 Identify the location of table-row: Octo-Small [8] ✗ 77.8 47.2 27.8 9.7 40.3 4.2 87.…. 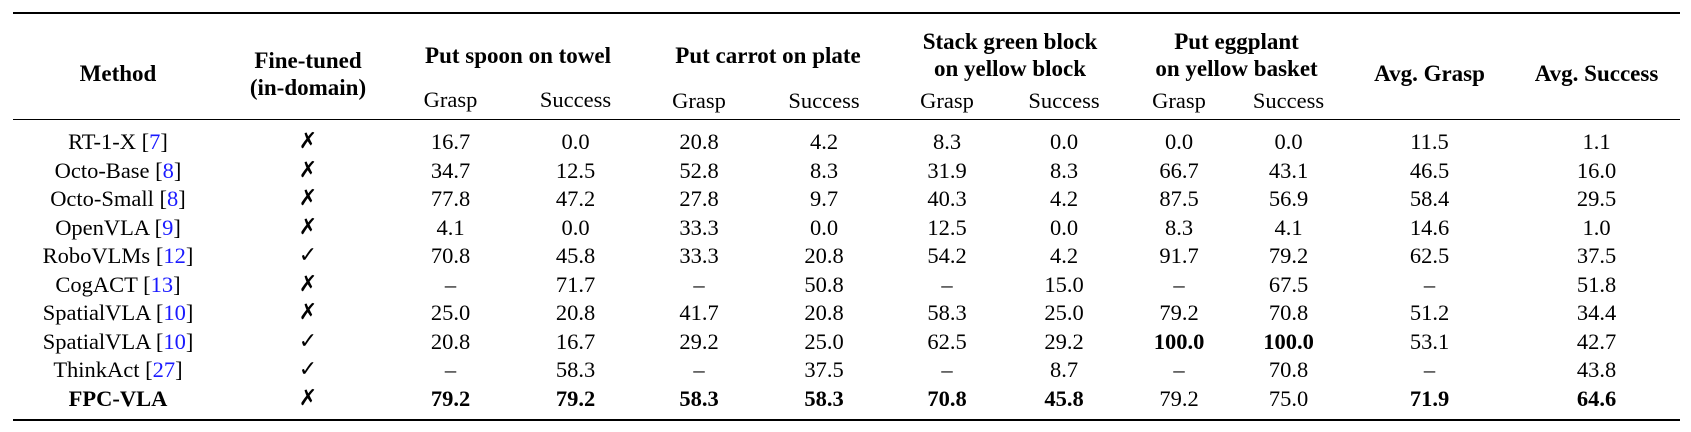
(846, 199).